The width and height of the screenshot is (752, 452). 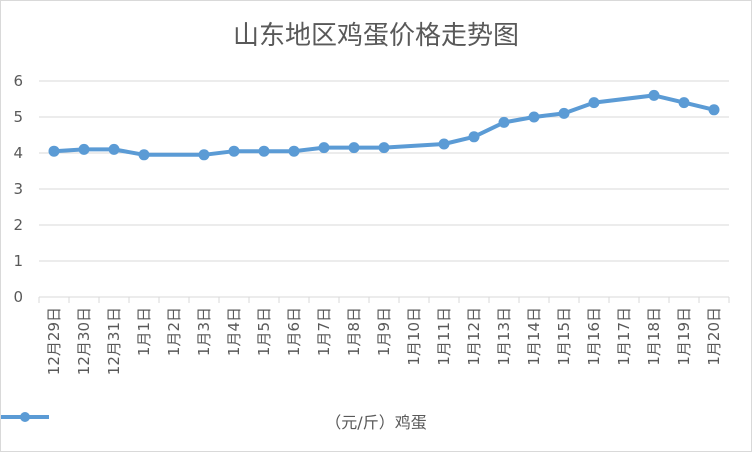 What do you see at coordinates (18, 81) in the screenshot?
I see `y-tick-label: 6` at bounding box center [18, 81].